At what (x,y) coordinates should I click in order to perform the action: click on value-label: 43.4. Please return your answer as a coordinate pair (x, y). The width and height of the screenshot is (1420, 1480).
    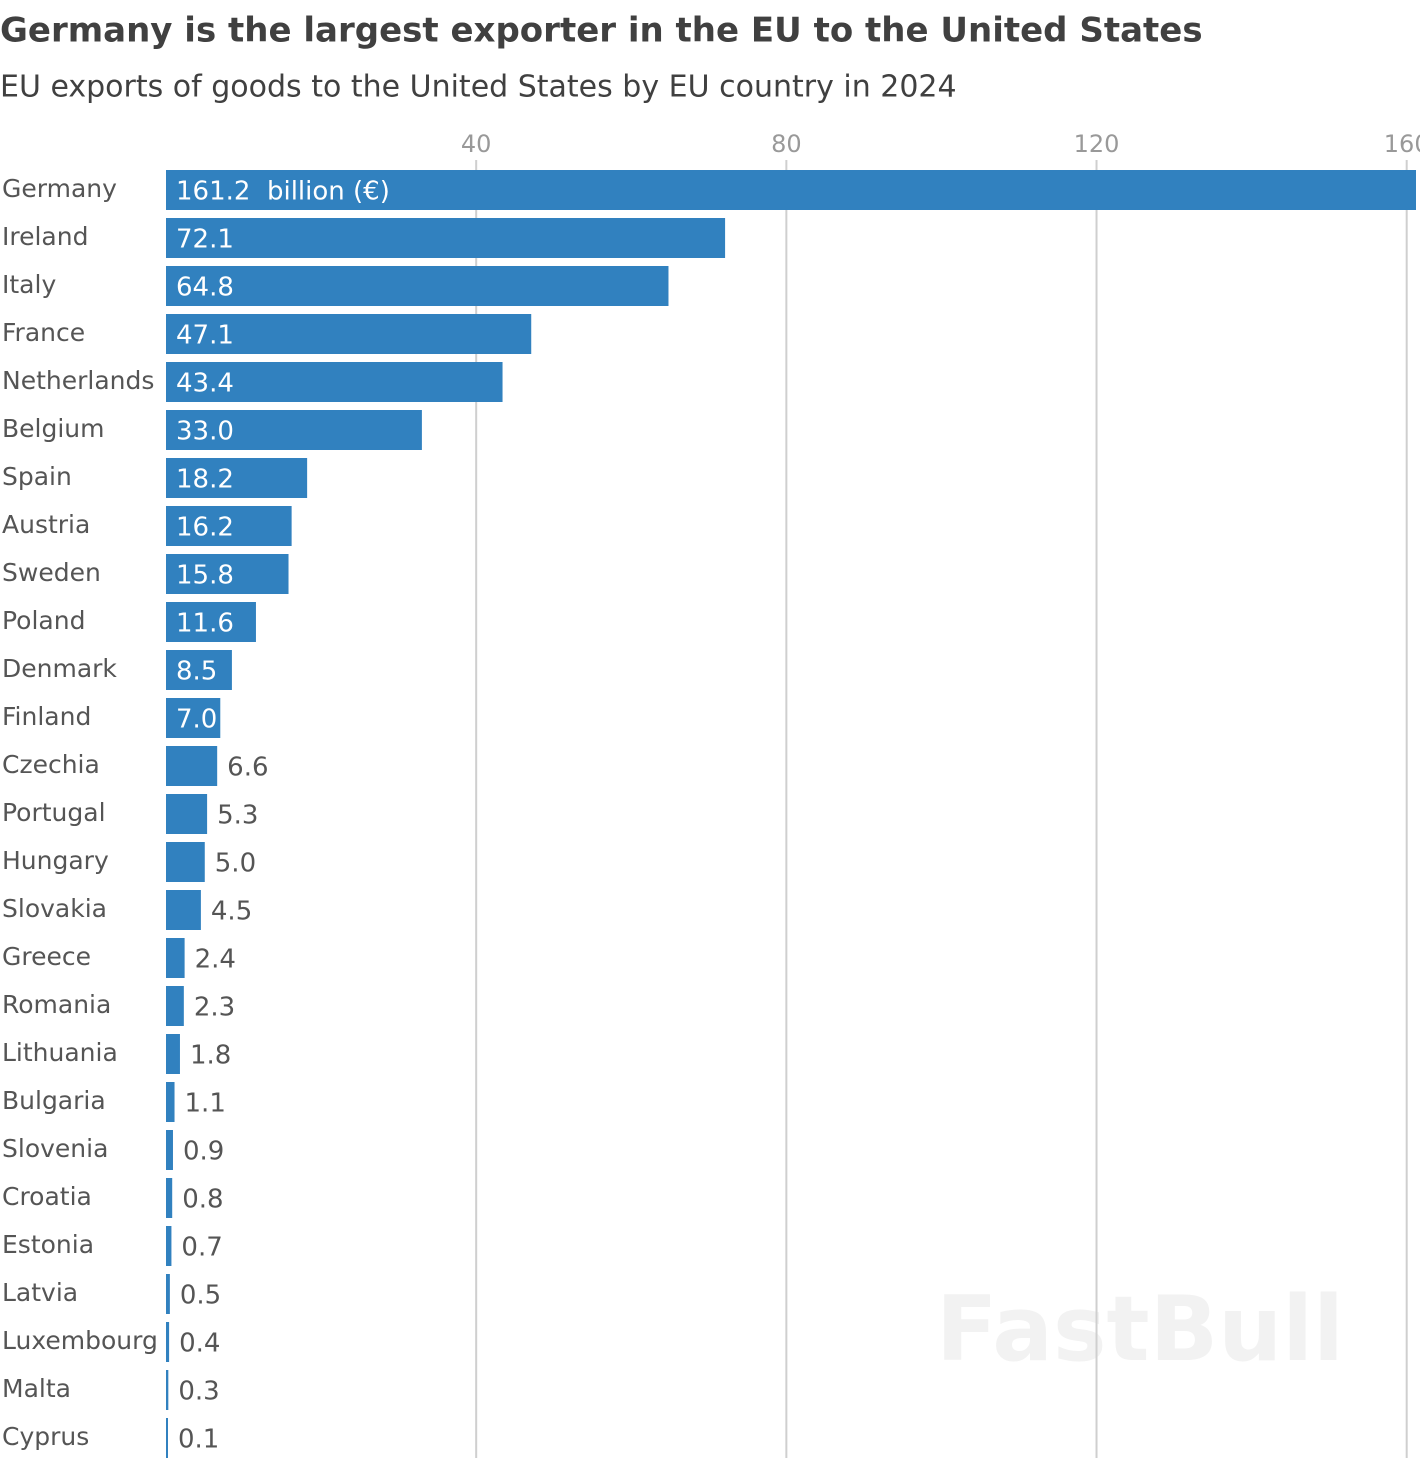
    Looking at the image, I should click on (205, 384).